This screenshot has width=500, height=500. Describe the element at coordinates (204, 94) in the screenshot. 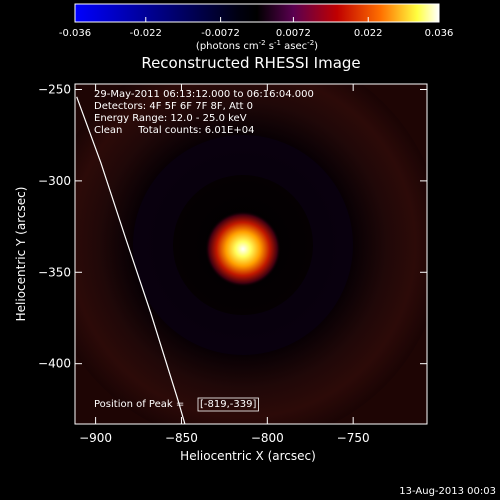

I see `annotation-time-range: 29-May-2011 06:13:12.000 to 06:16:04.000` at that location.